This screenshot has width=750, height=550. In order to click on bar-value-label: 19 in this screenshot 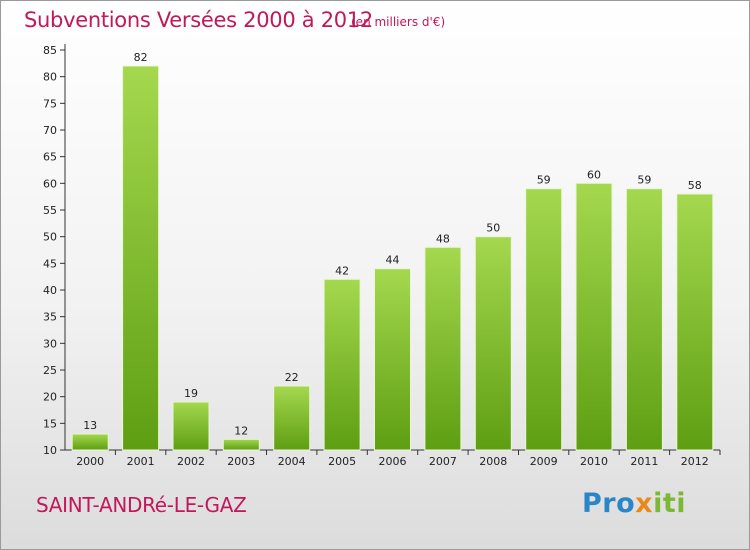, I will do `click(191, 393)`.